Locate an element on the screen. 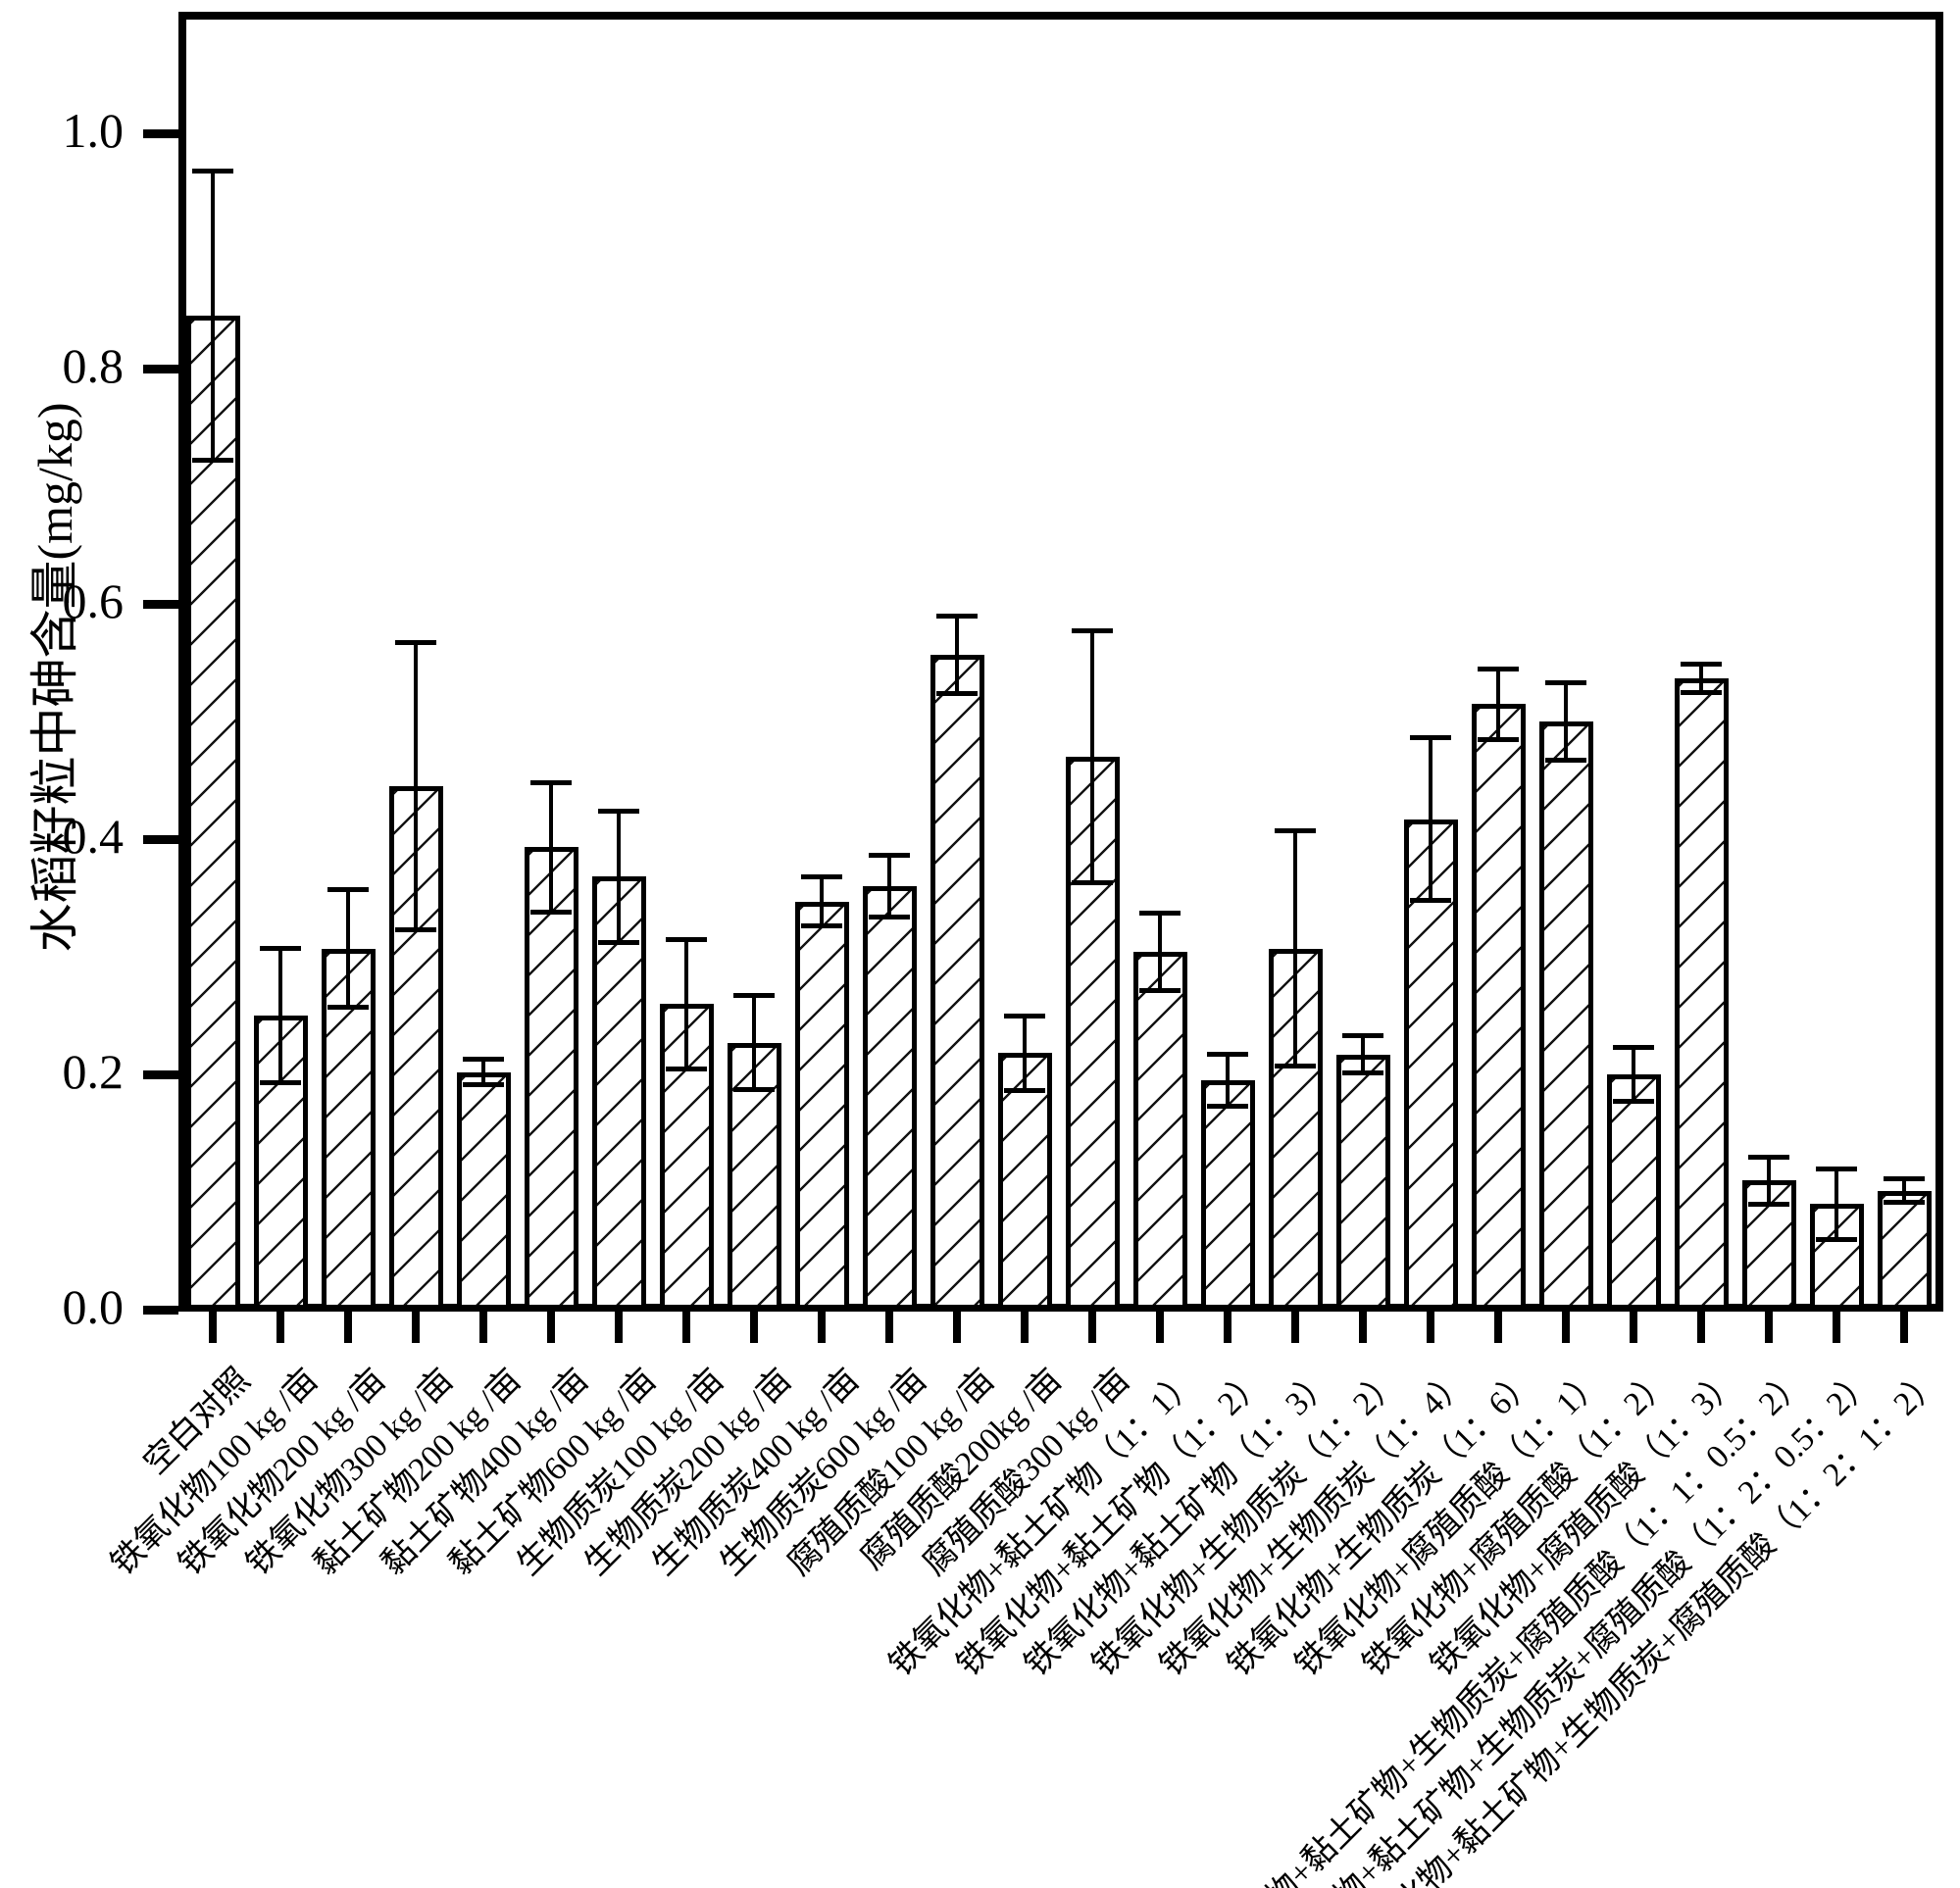 Image resolution: width=1960 pixels, height=1888 pixels. y-tick-label: 0.2 is located at coordinates (93, 1071).